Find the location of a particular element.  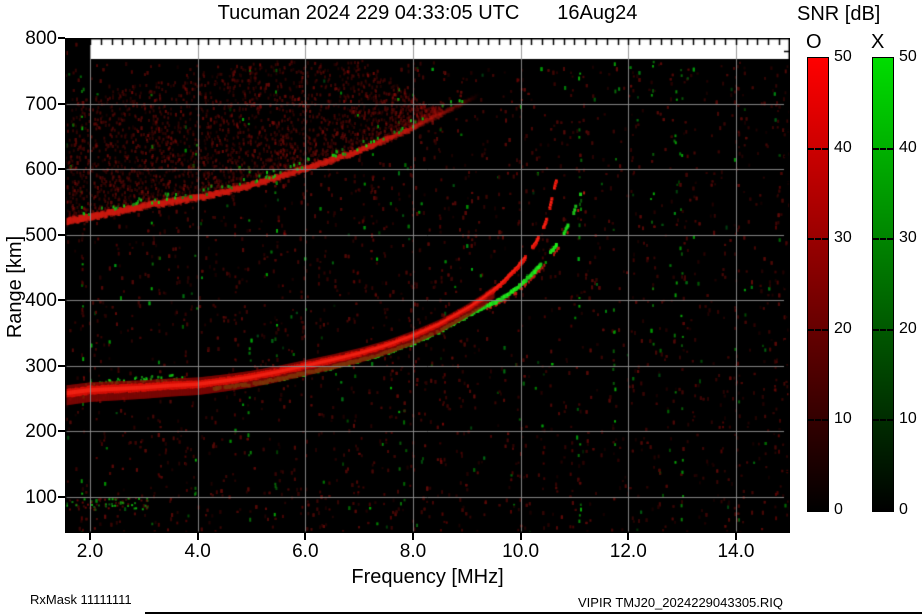

y-tick-label: 200 is located at coordinates (41, 432).